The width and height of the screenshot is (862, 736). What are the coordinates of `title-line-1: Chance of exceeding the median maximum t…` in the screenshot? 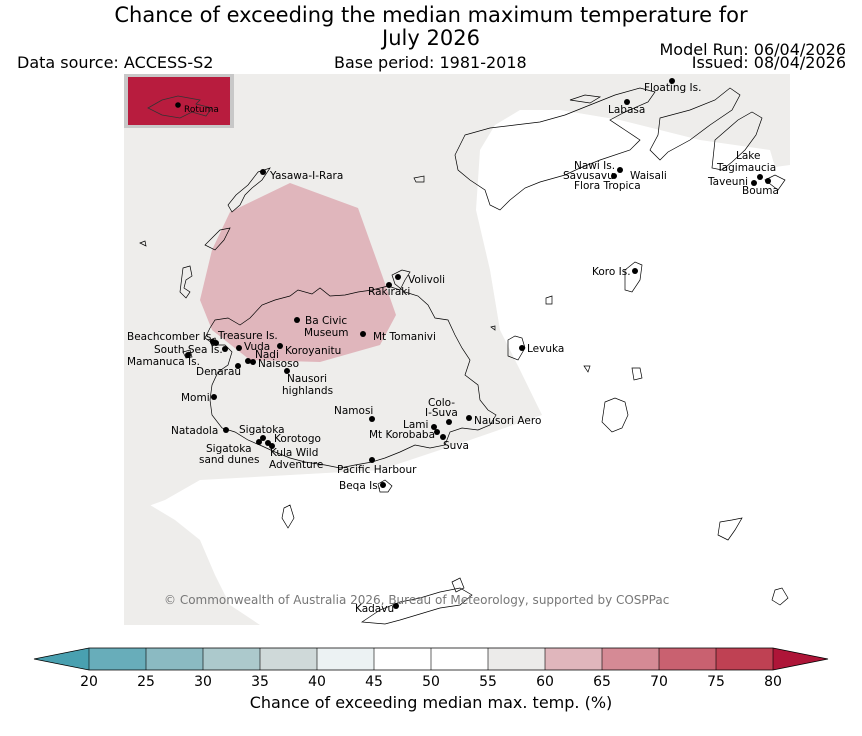 It's located at (431, 15).